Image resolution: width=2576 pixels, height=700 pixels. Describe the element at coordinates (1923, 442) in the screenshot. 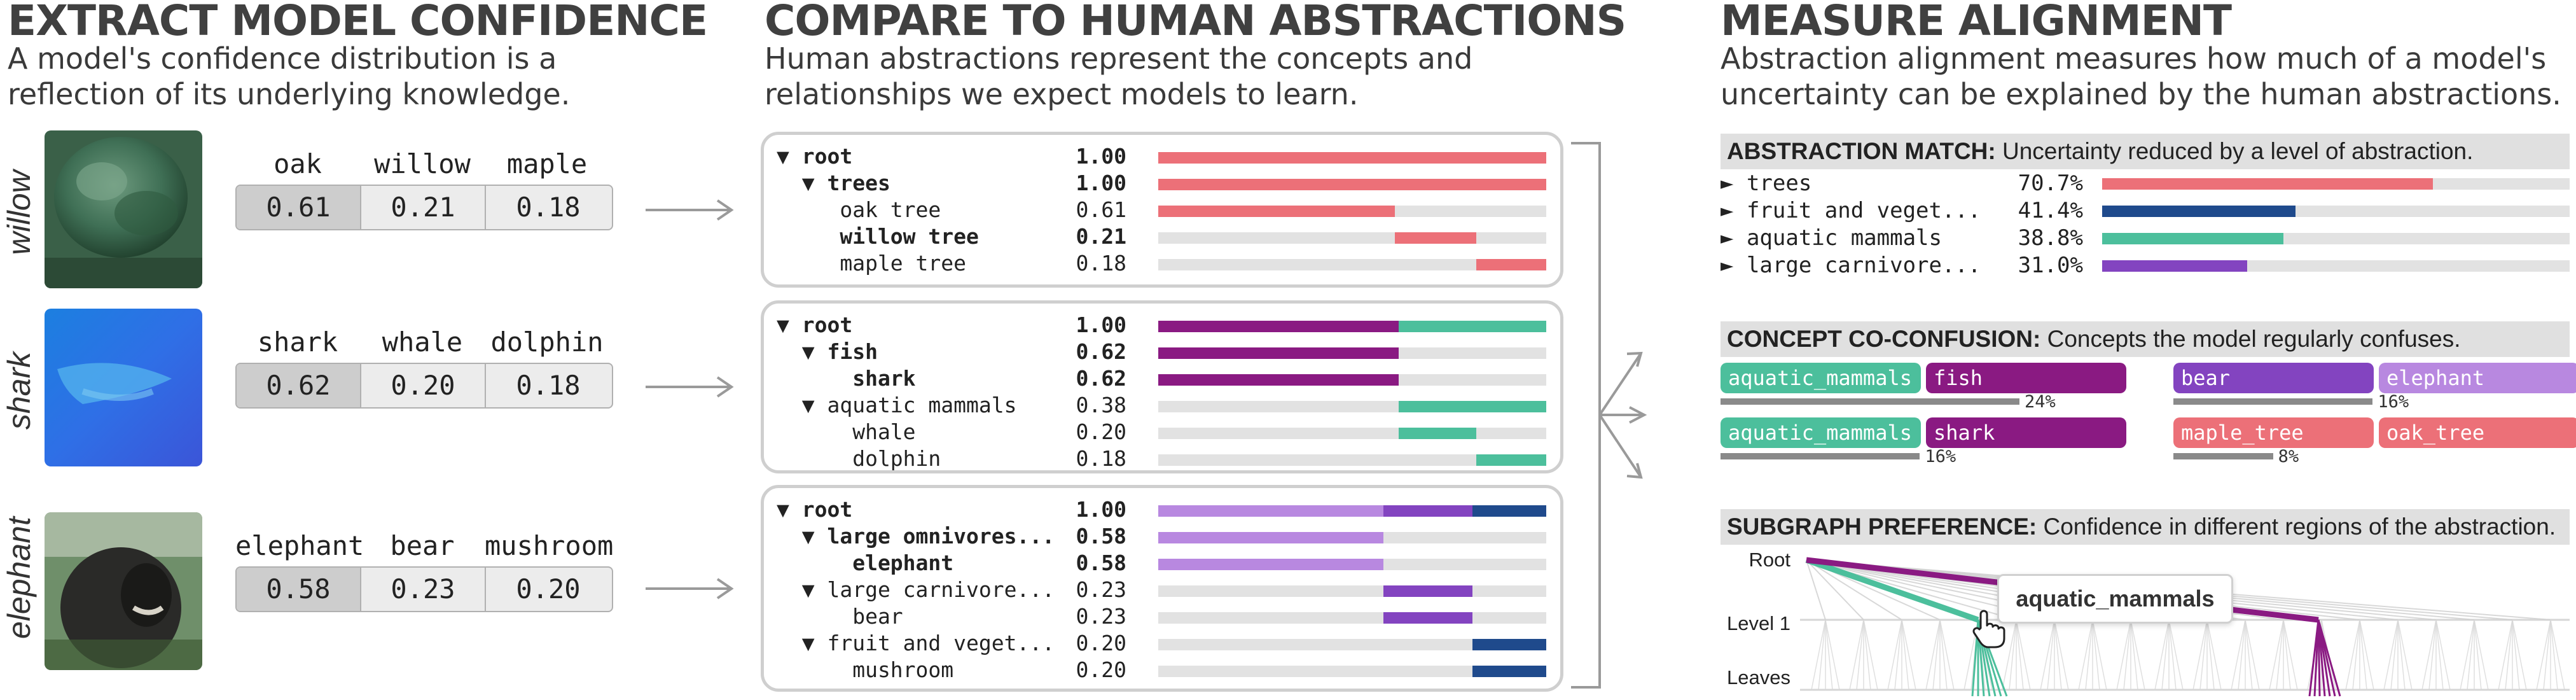

I see `co-confusion-pair: aquatic_mammals shark 16%` at that location.